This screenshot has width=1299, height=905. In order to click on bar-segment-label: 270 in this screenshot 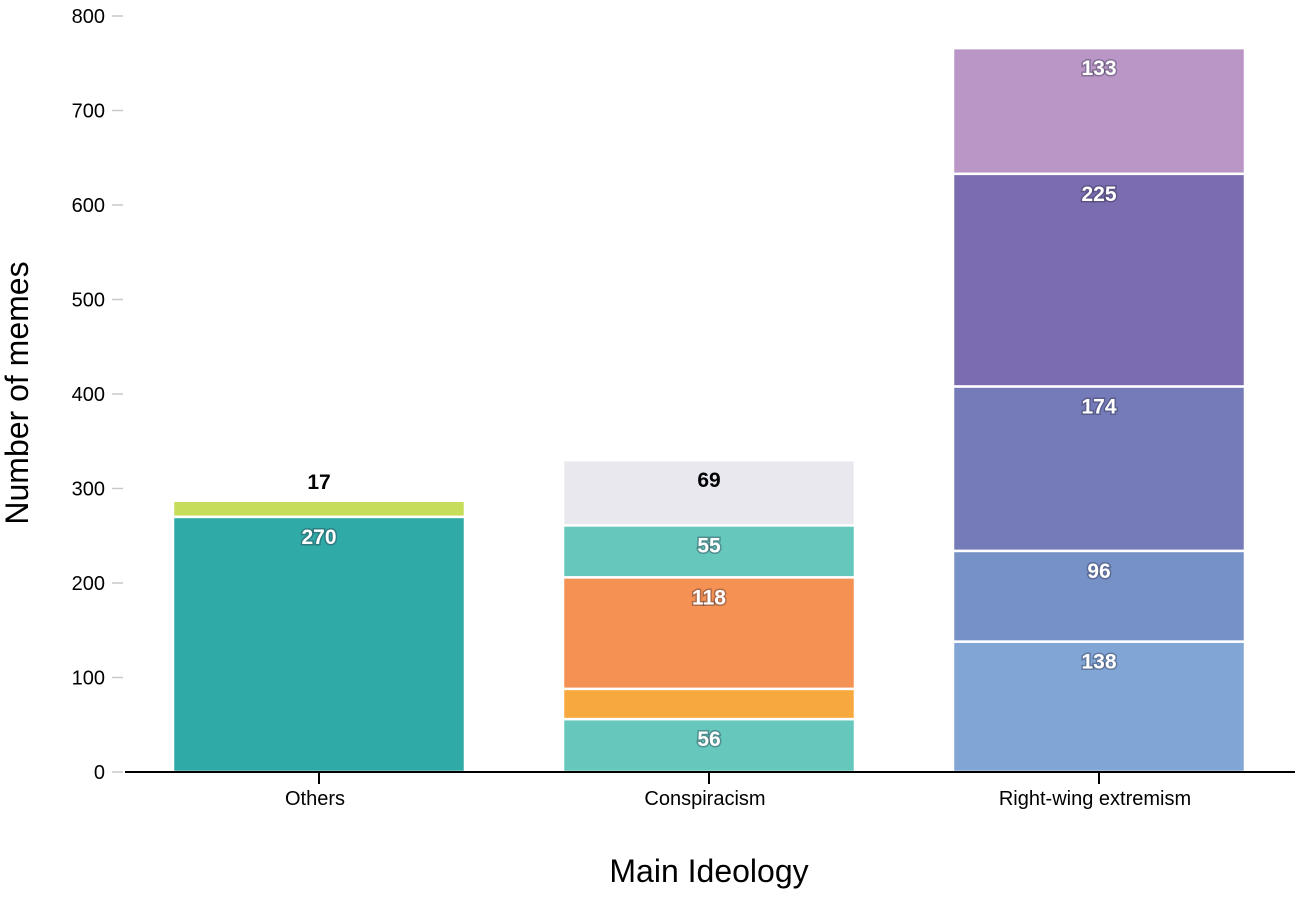, I will do `click(318, 537)`.